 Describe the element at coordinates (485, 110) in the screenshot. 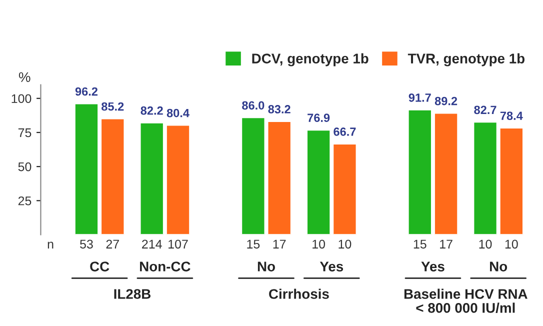

I see `data-label: 82.7` at that location.